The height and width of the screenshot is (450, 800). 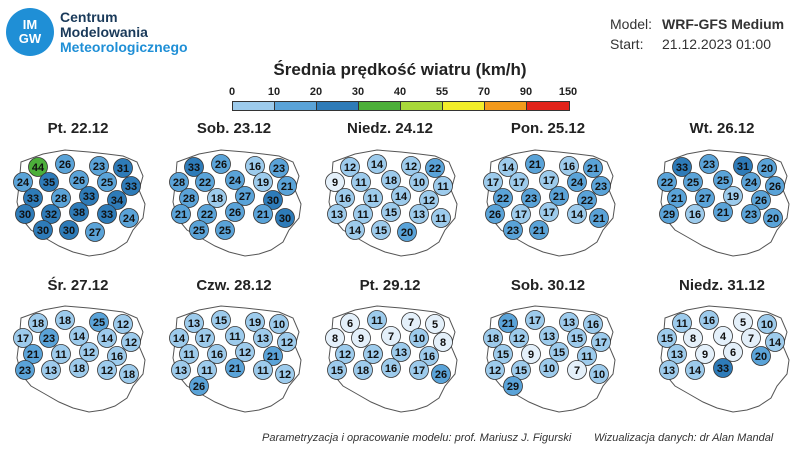 What do you see at coordinates (548, 285) in the screenshot?
I see `map-title: Sob. 30.12` at bounding box center [548, 285].